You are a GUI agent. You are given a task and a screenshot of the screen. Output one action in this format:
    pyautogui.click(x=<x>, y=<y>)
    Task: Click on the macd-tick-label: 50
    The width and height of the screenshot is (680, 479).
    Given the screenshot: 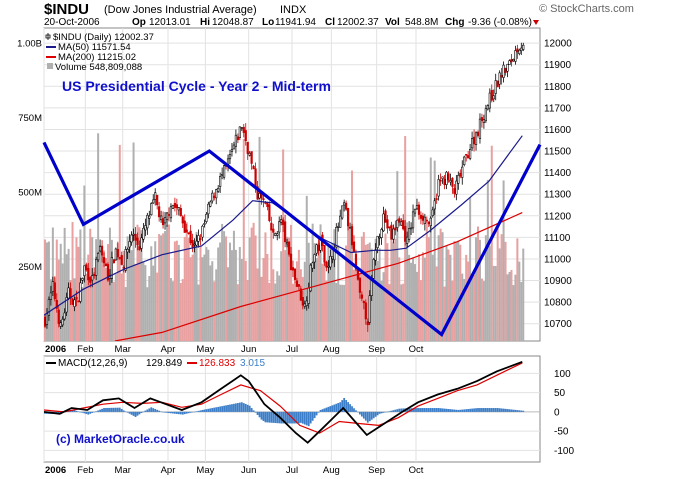 What is the action you would take?
    pyautogui.click(x=560, y=393)
    